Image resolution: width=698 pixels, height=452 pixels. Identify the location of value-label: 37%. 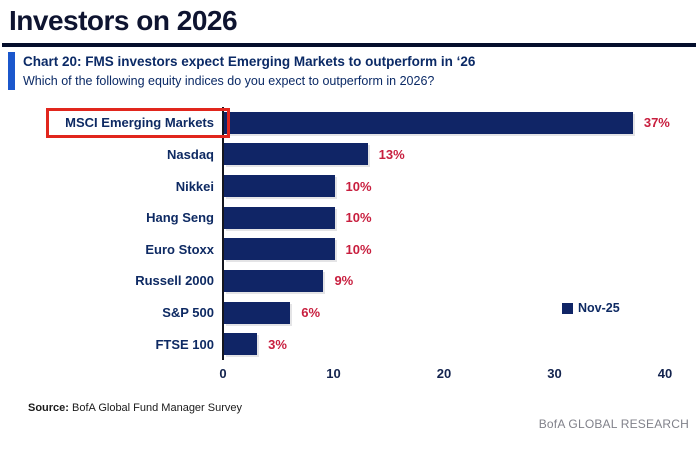
(656, 123).